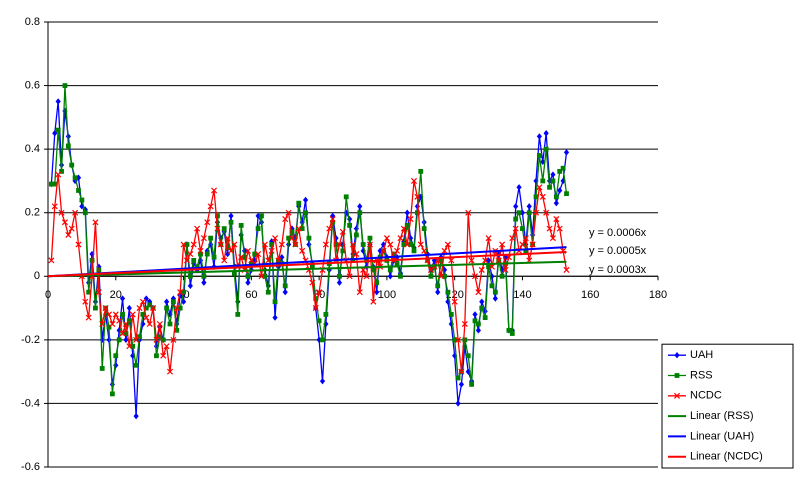  Describe the element at coordinates (618, 233) in the screenshot. I see `trendline-label: y = 0.0006x` at that location.